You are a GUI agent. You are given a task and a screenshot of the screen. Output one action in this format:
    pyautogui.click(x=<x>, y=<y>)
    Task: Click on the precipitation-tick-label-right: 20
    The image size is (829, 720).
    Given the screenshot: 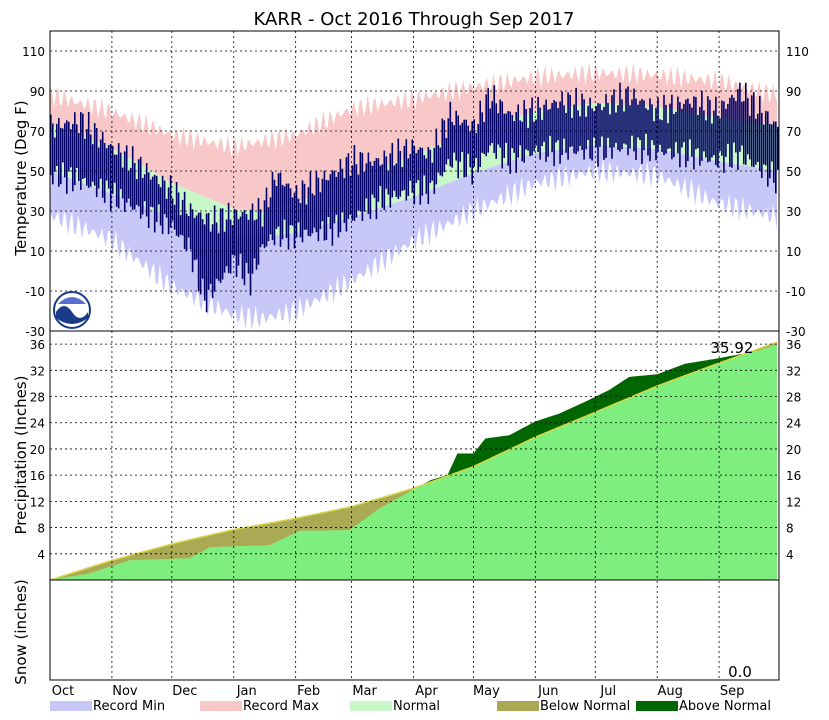 What is the action you would take?
    pyautogui.click(x=793, y=450)
    